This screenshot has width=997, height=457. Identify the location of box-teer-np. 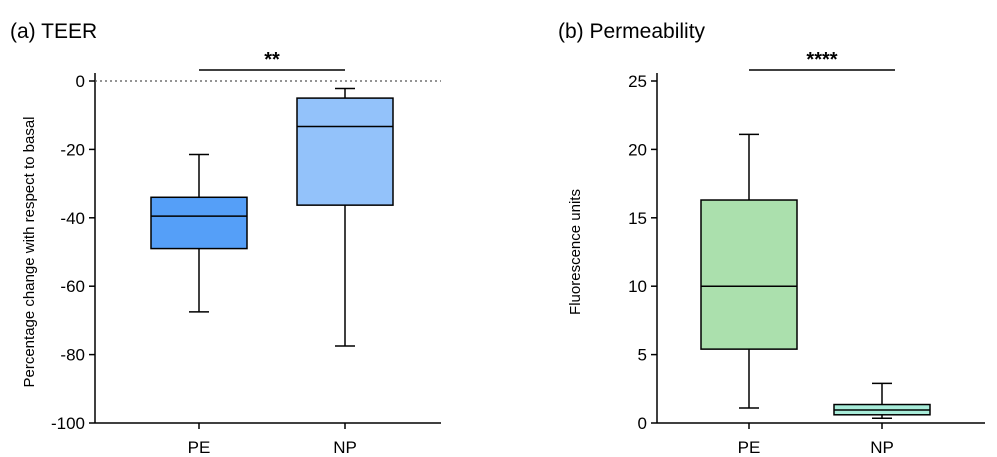
(345, 151).